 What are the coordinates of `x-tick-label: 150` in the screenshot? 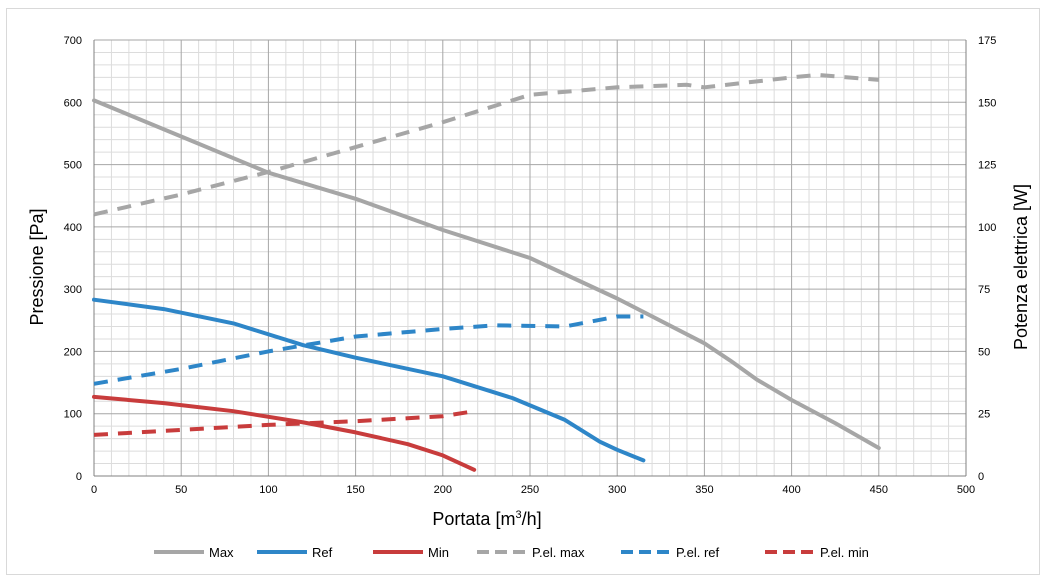 It's located at (355, 490).